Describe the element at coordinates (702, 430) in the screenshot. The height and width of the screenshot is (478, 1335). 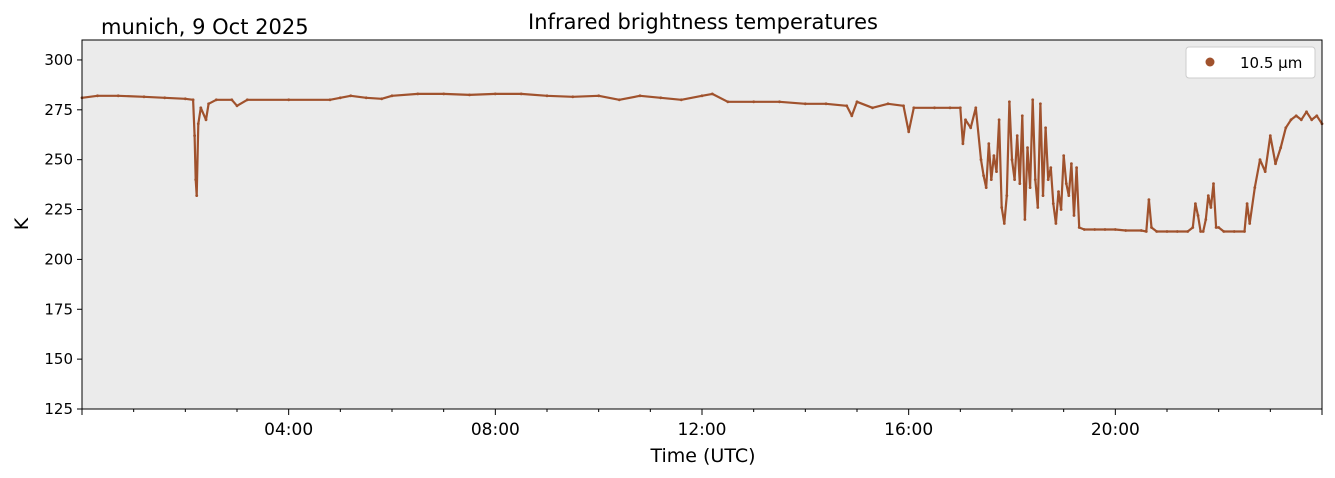
I see `x-tick-label: 12:00` at that location.